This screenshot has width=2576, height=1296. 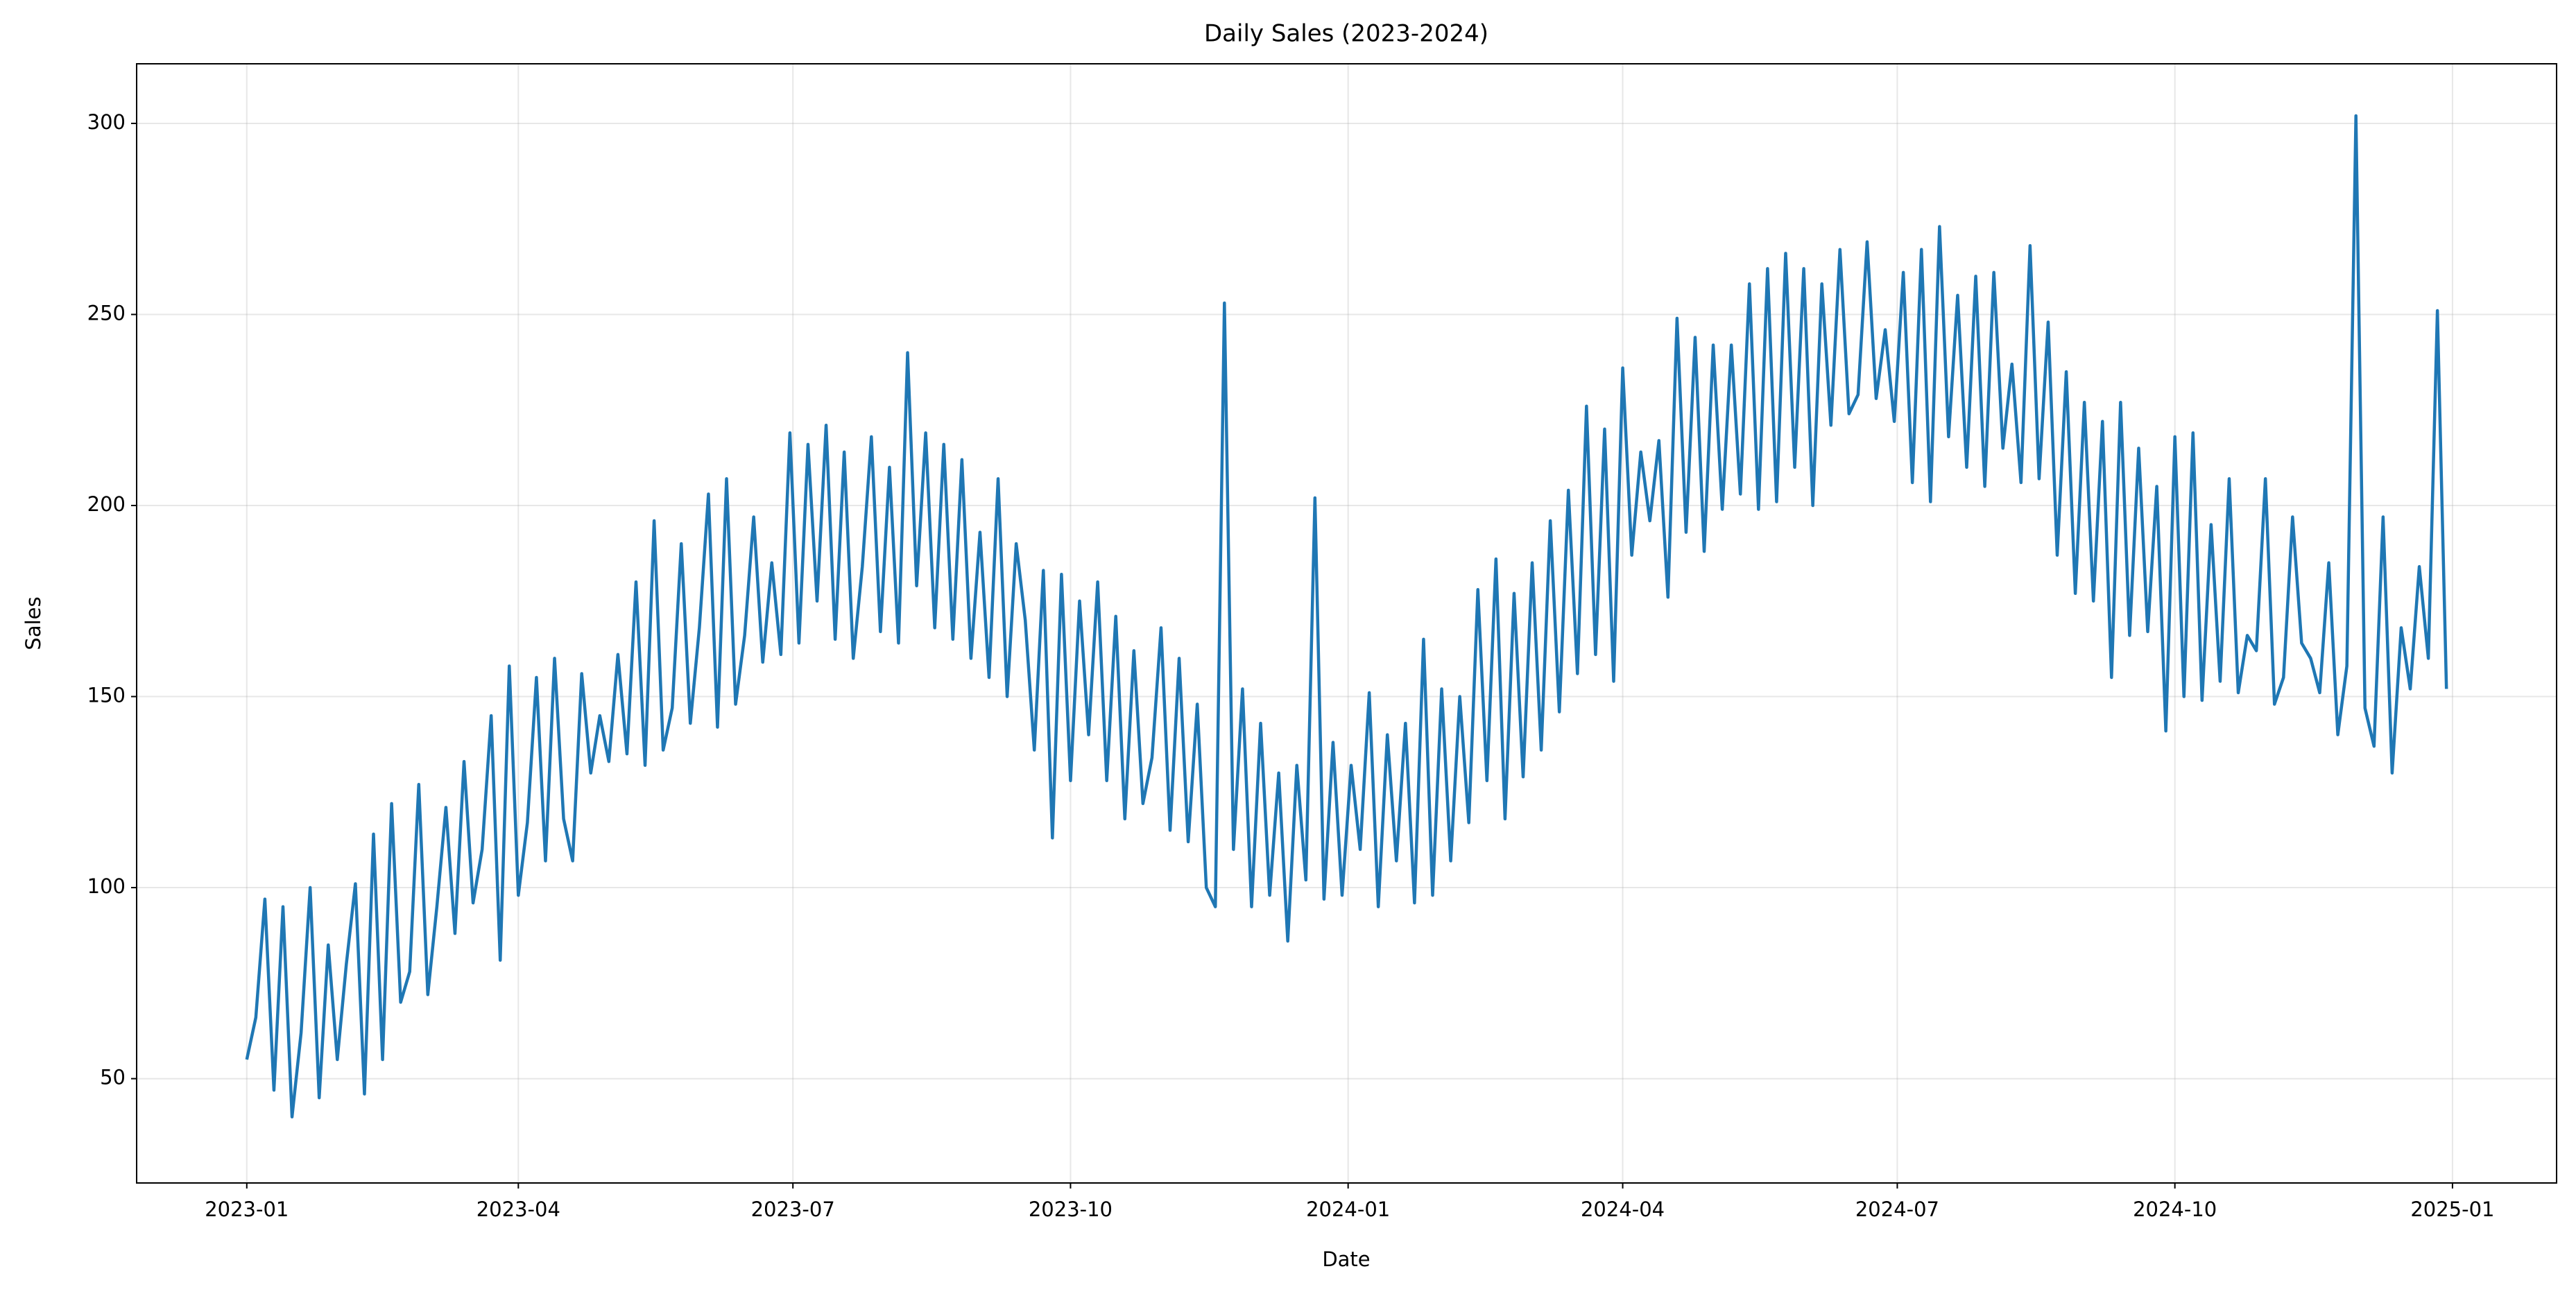 I want to click on y-tick-label: 250, so click(x=106, y=313).